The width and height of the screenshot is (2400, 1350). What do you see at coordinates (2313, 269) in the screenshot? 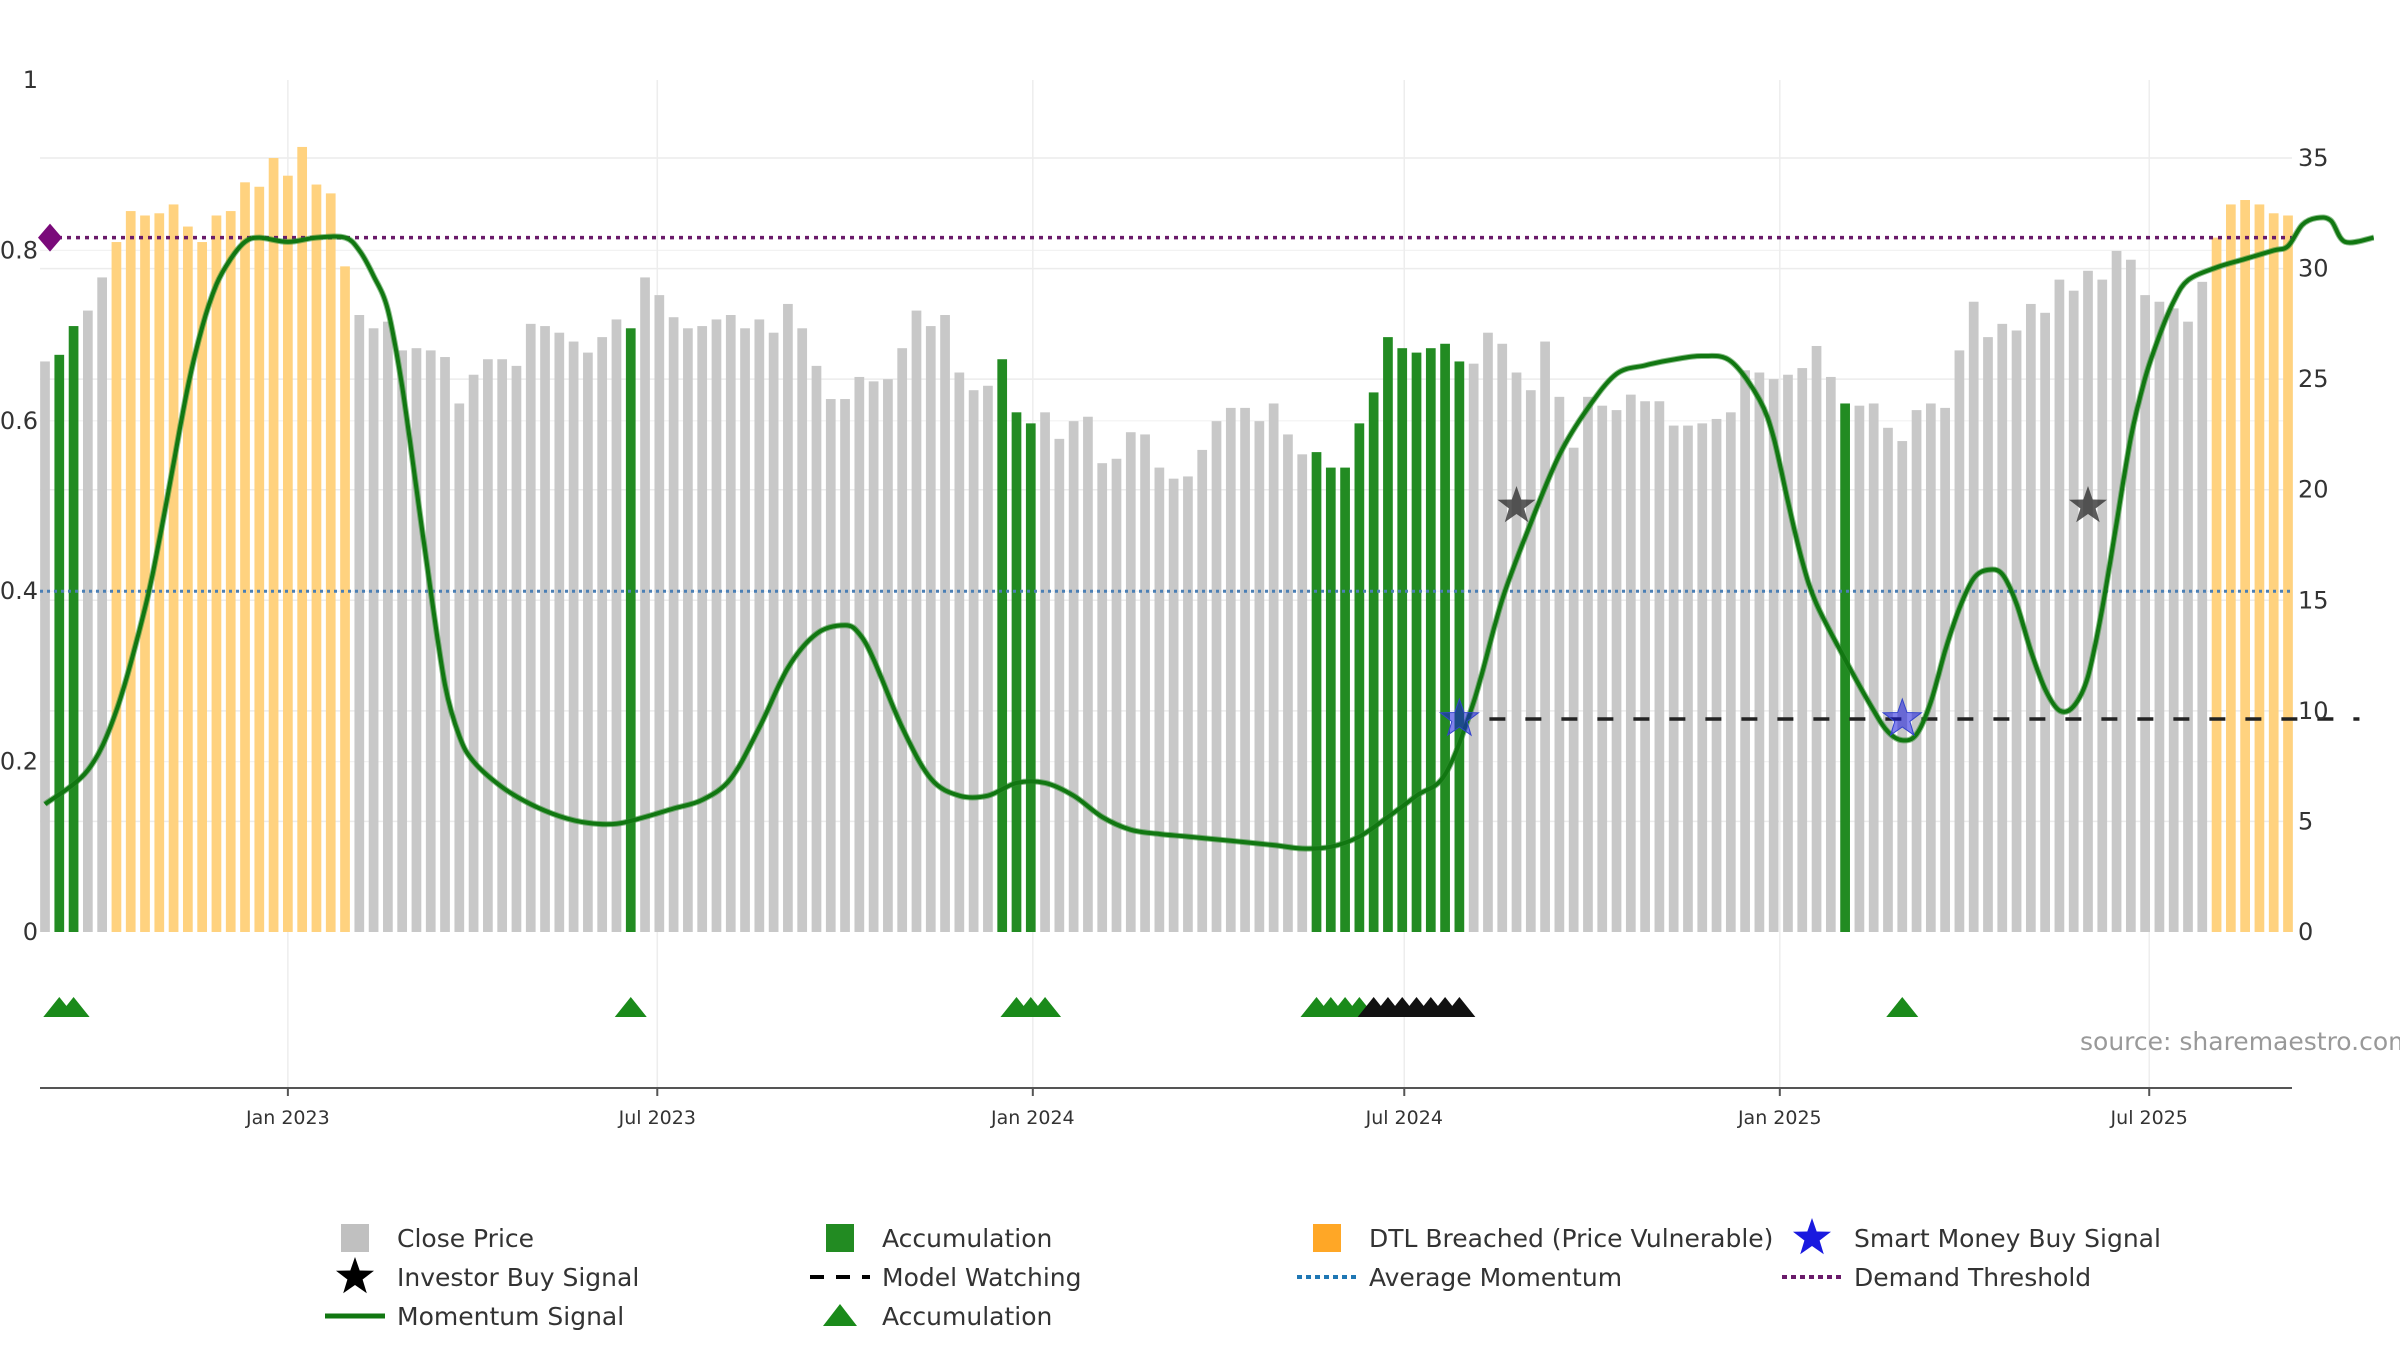
I see `right-axis-tick-label: 30` at bounding box center [2313, 269].